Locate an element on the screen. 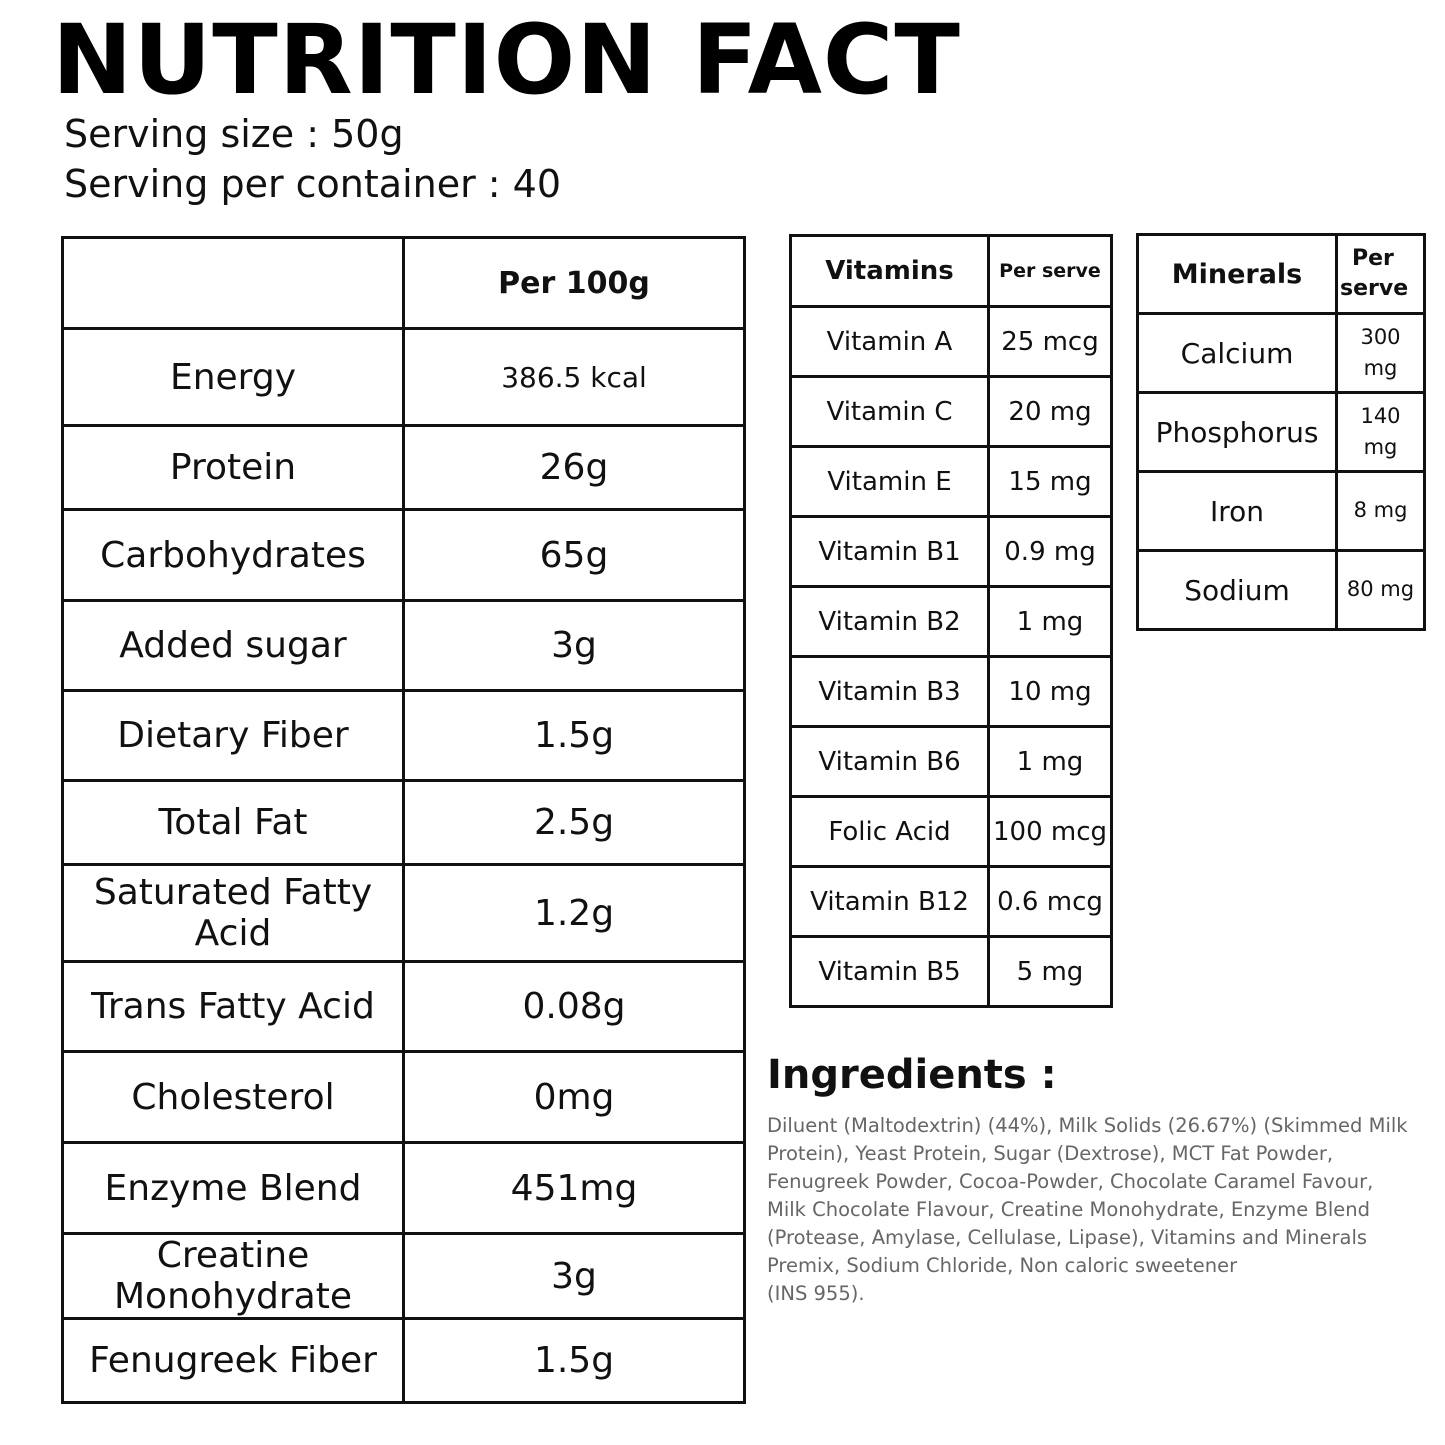 The image size is (1445, 1445). nutrition-header-row: Per 100g is located at coordinates (403, 283).